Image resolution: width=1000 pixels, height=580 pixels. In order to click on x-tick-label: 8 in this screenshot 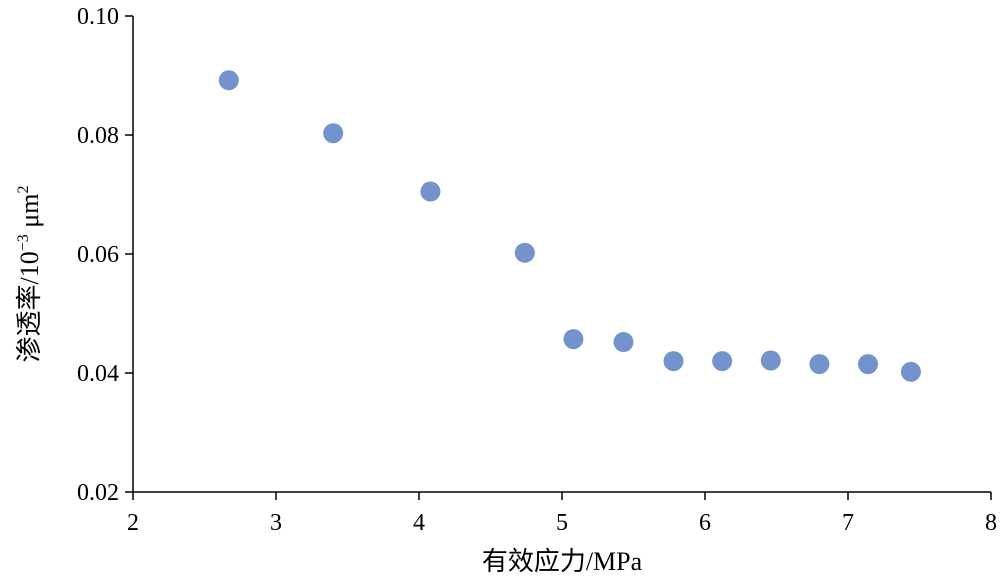, I will do `click(991, 523)`.